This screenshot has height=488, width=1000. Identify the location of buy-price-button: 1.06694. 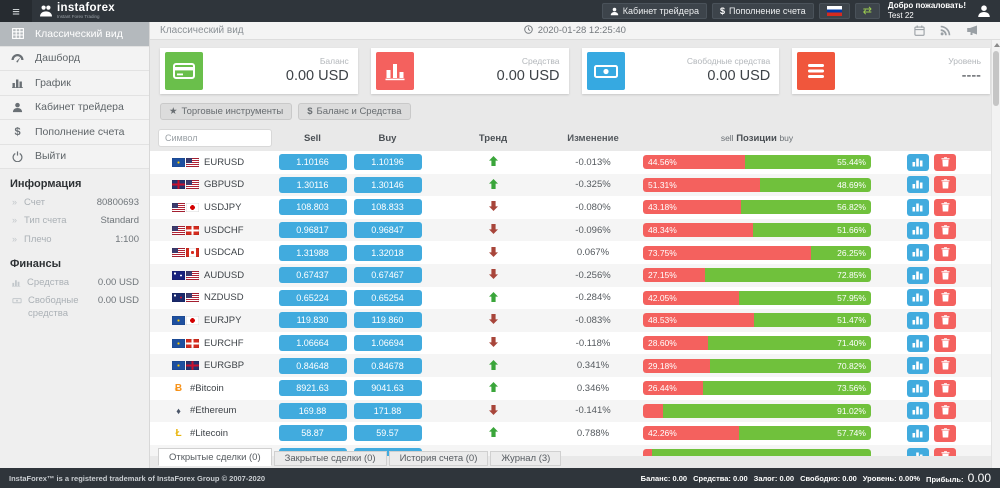
(387, 343).